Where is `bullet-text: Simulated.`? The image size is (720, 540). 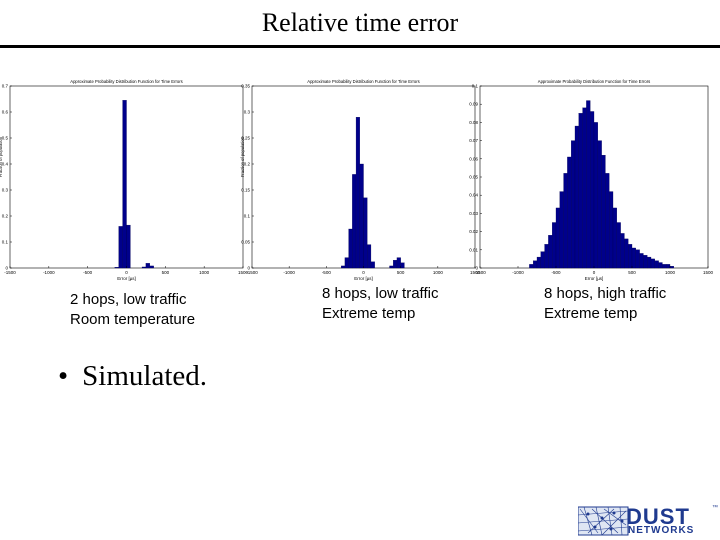
bullet-text: Simulated. is located at coordinates (145, 376).